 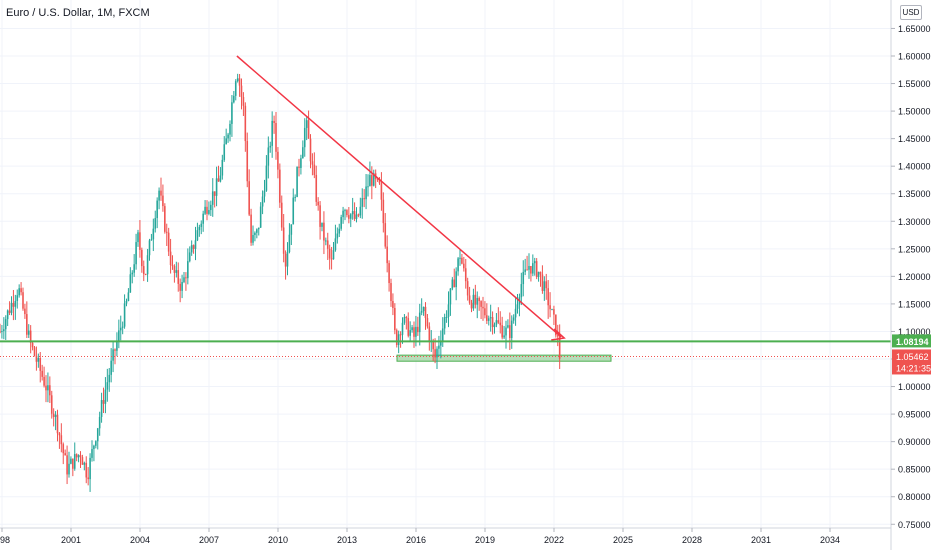 I want to click on price-tick-label: 1.20000, so click(x=914, y=277).